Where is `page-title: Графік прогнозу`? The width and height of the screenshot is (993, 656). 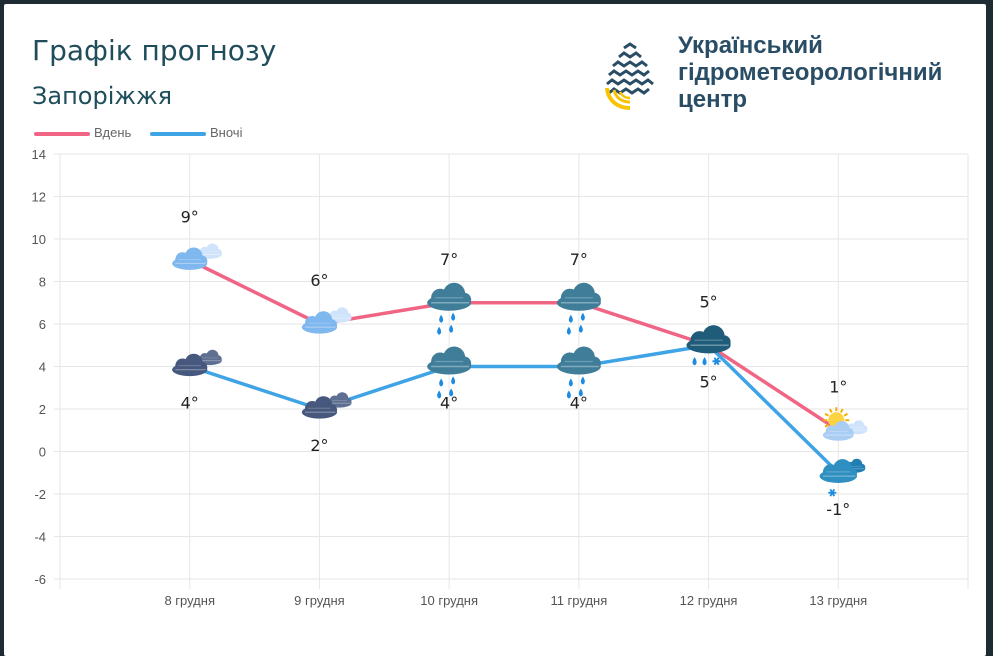
page-title: Графік прогнозу is located at coordinates (154, 50).